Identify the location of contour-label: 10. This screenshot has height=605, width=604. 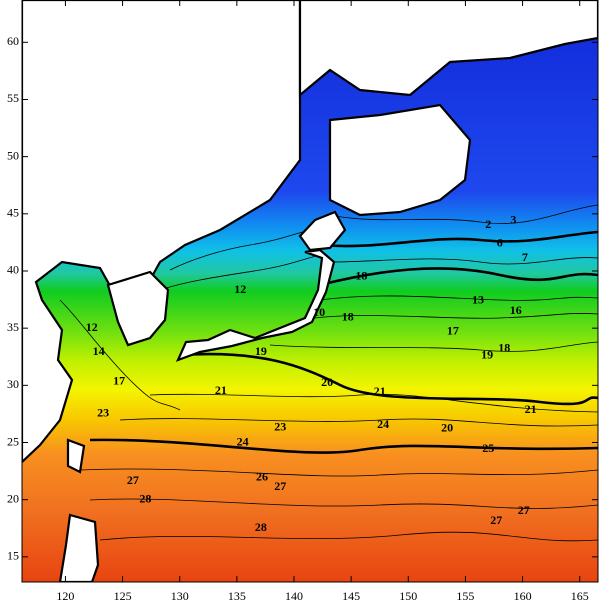
(319, 312).